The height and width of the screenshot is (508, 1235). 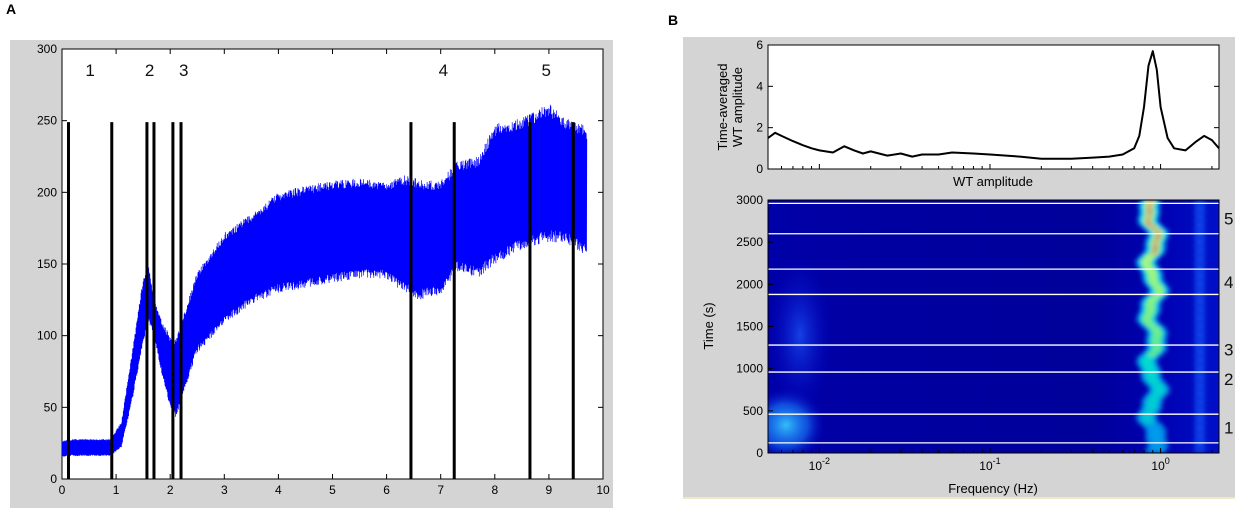 I want to click on heatmap-x-tick-label: 10⁰, so click(x=1160, y=464).